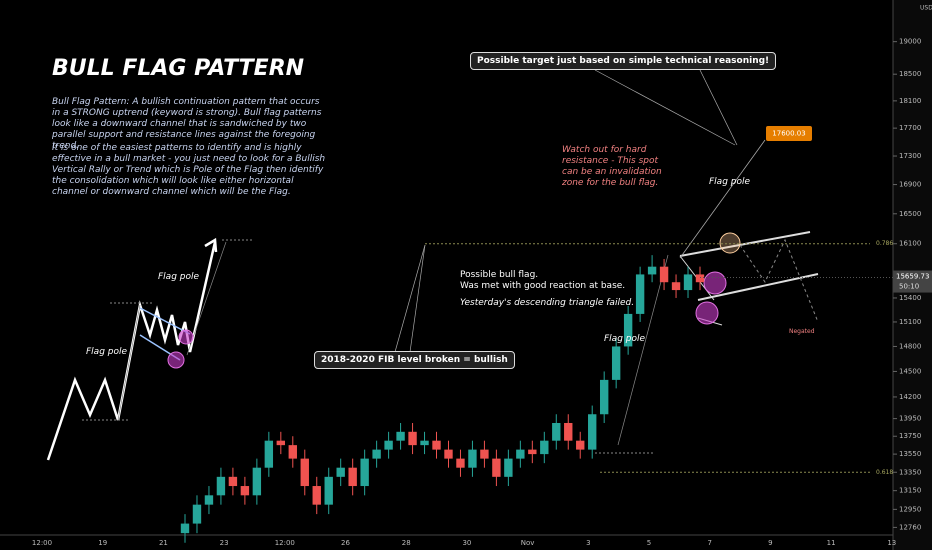 The height and width of the screenshot is (550, 932). I want to click on negated-label: Negated, so click(802, 331).